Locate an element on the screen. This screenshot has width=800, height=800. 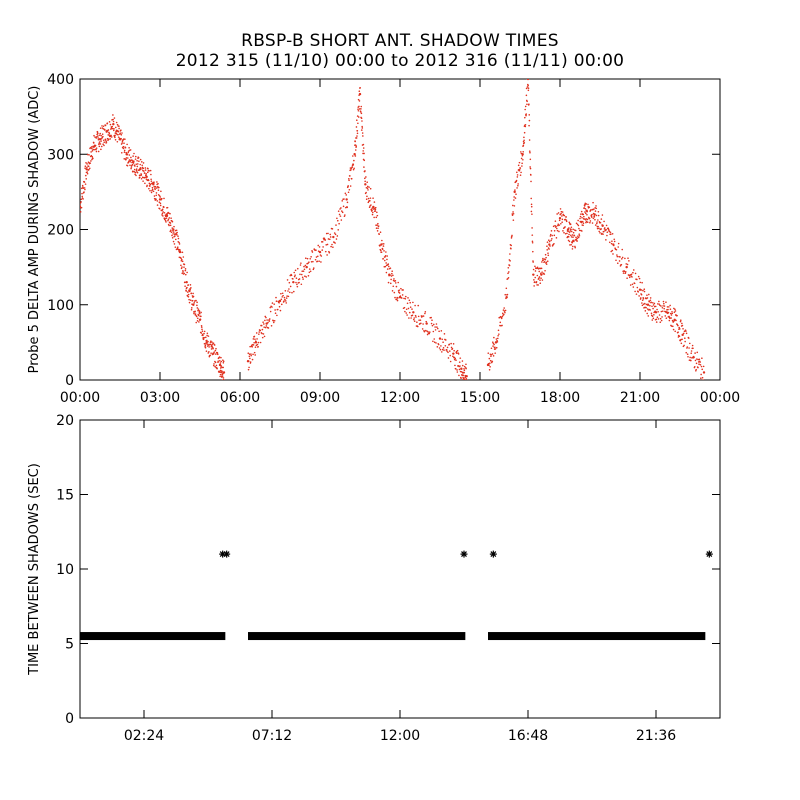
top-x-tick-label: 09:00 is located at coordinates (320, 398).